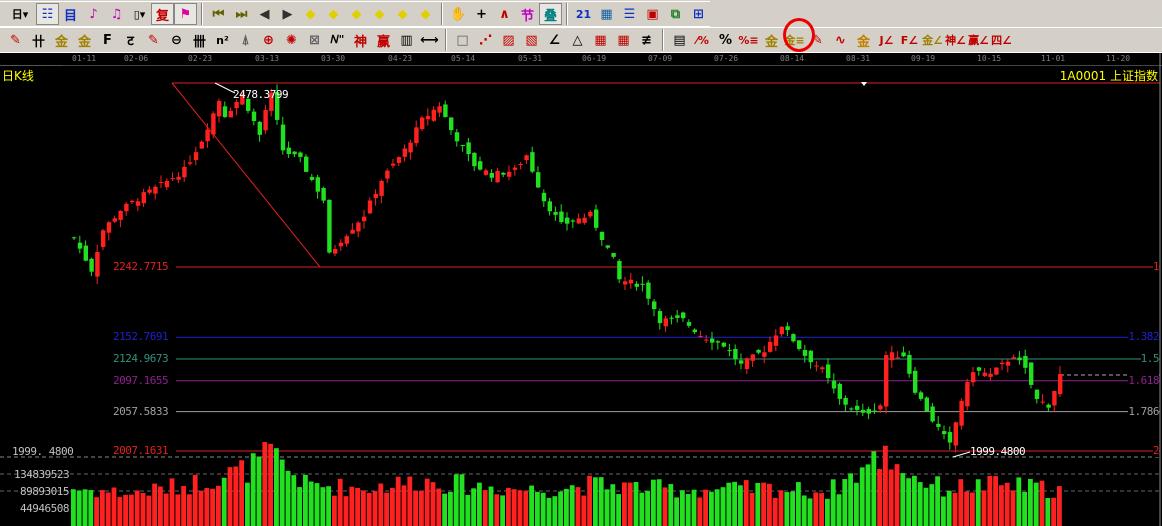  What do you see at coordinates (176, 40) in the screenshot?
I see `circle-icon: ⊖` at bounding box center [176, 40].